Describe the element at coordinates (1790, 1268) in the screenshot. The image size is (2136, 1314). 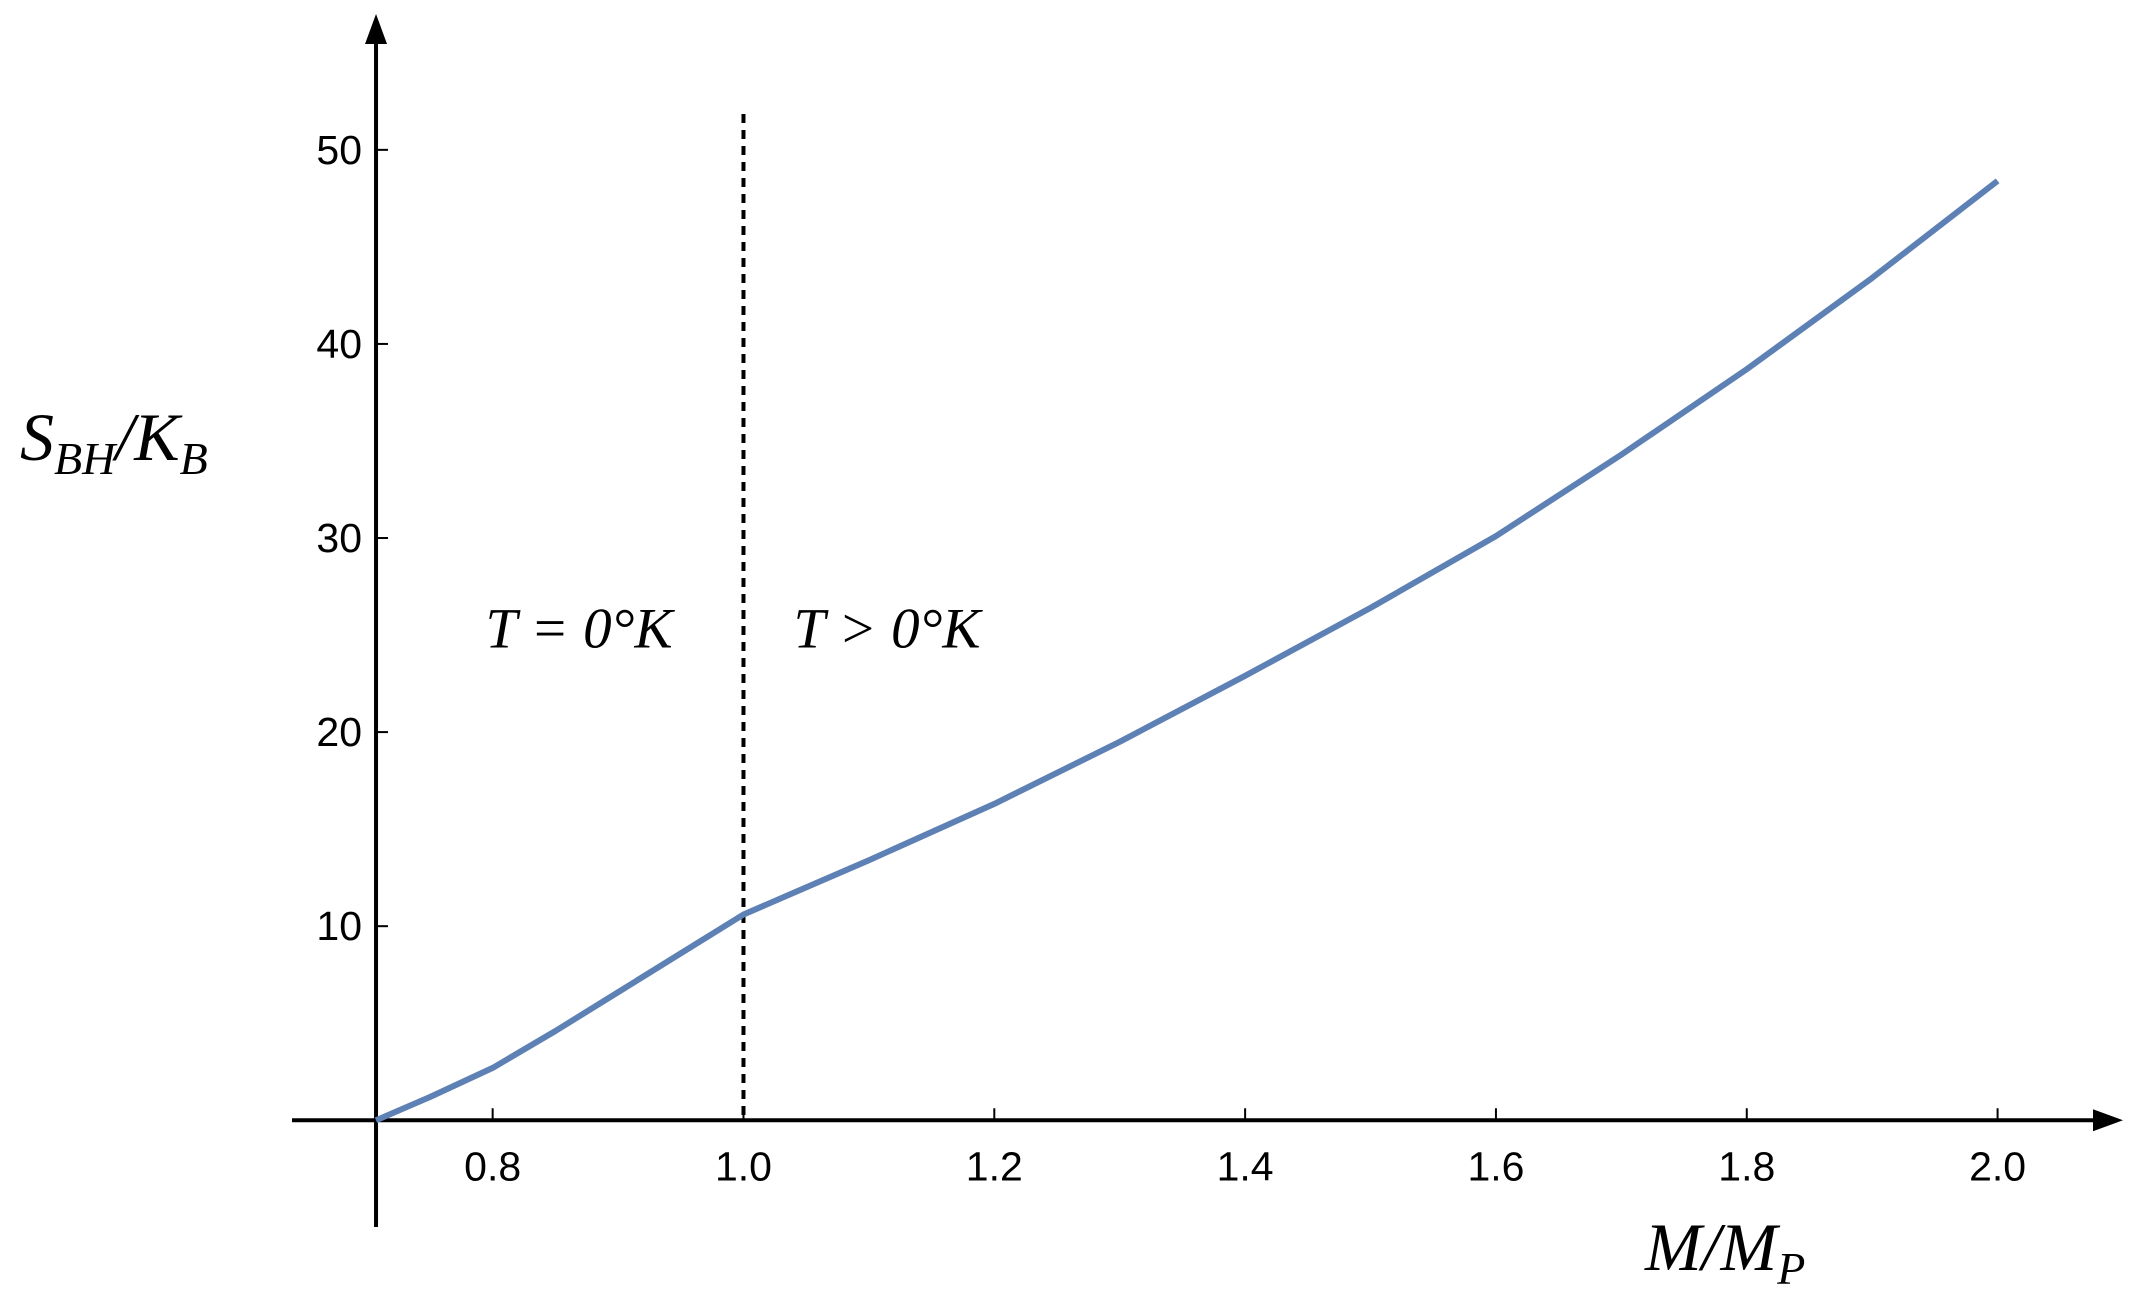
I see `x-axis-label-sub: P` at that location.